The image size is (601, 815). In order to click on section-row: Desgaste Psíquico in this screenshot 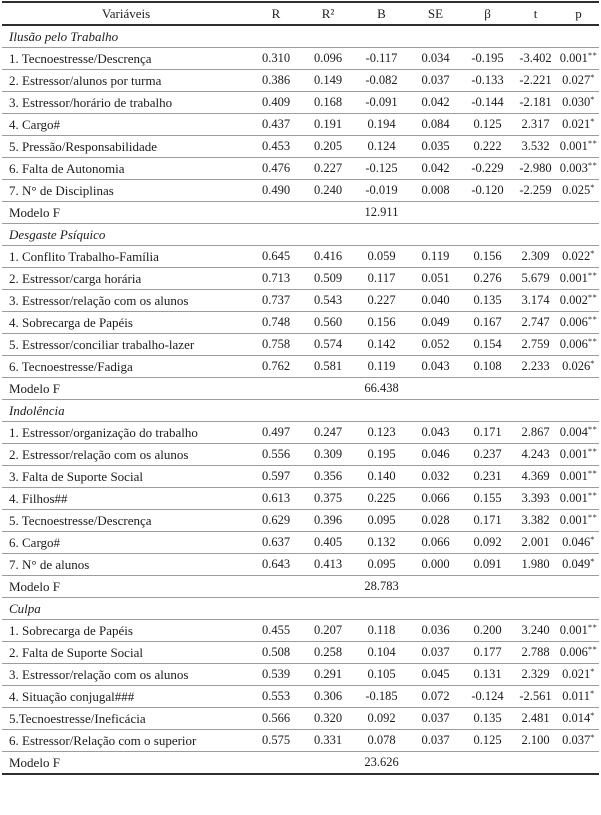, I will do `click(300, 234)`.